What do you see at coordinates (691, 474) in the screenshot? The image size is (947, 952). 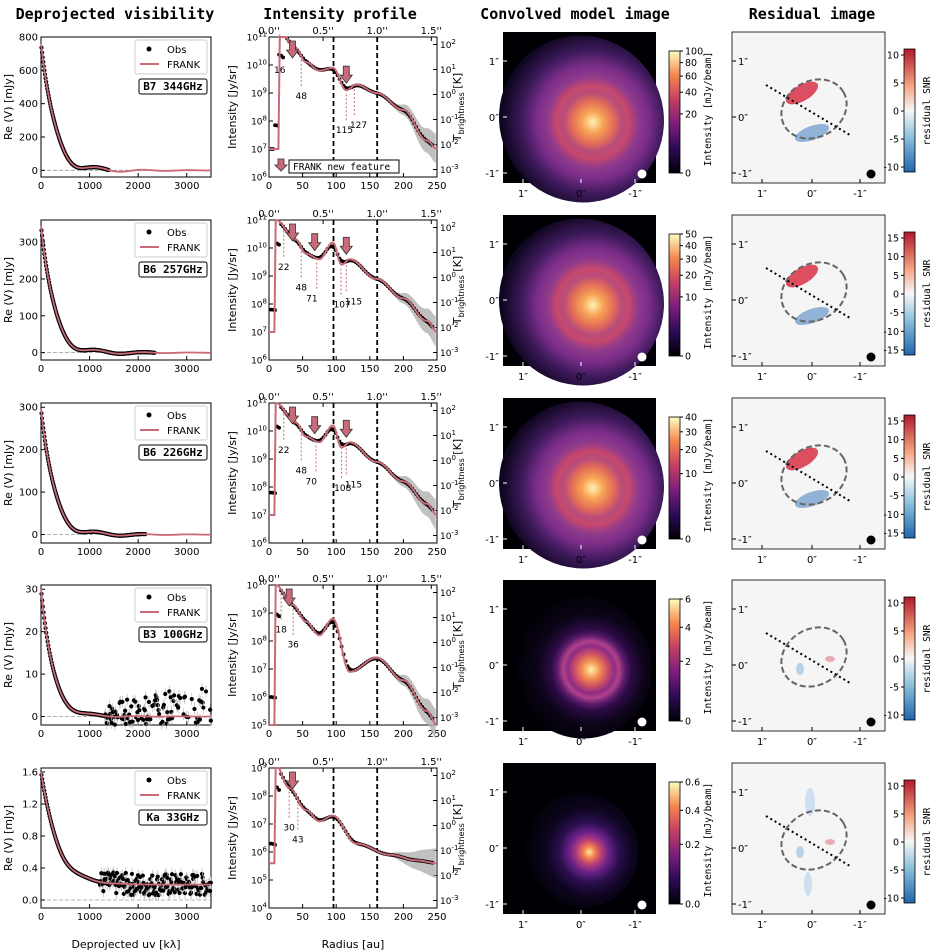 I see `cb-tick-label: 10` at bounding box center [691, 474].